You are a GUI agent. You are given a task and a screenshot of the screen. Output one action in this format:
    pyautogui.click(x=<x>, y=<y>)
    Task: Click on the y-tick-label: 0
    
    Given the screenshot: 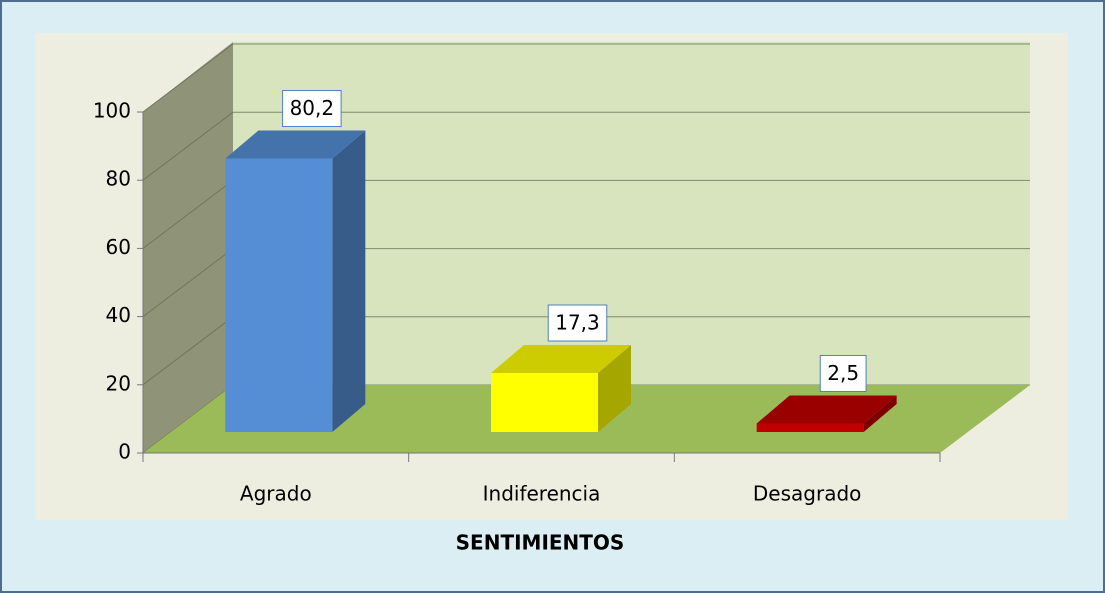 What is the action you would take?
    pyautogui.click(x=124, y=452)
    